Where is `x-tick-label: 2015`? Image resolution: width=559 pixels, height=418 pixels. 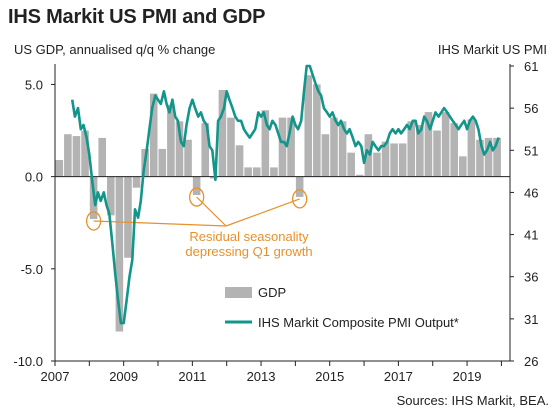 x-tick-label: 2015 is located at coordinates (329, 376).